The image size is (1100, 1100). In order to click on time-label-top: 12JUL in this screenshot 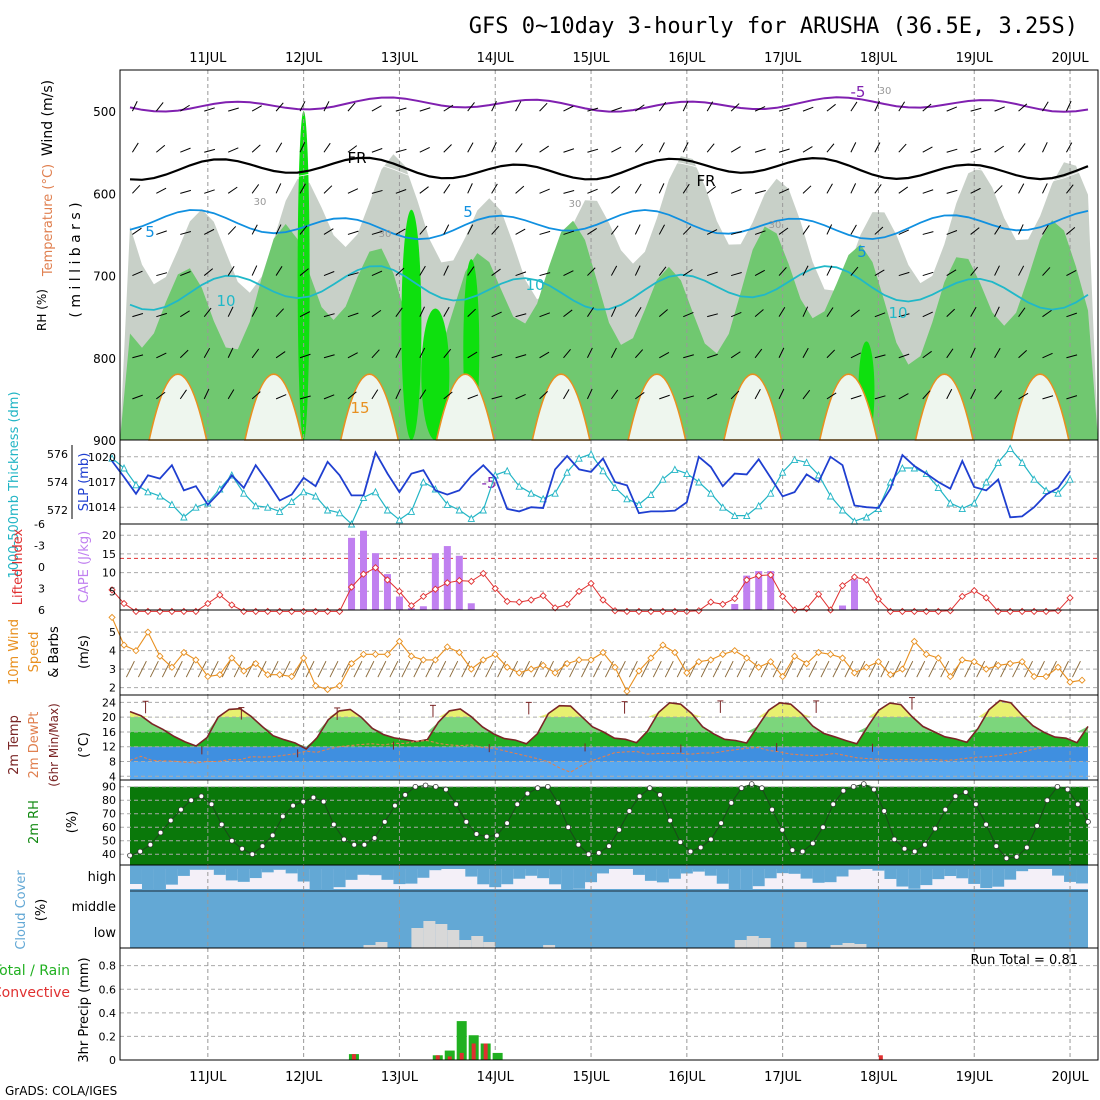, I will do `click(304, 58)`.